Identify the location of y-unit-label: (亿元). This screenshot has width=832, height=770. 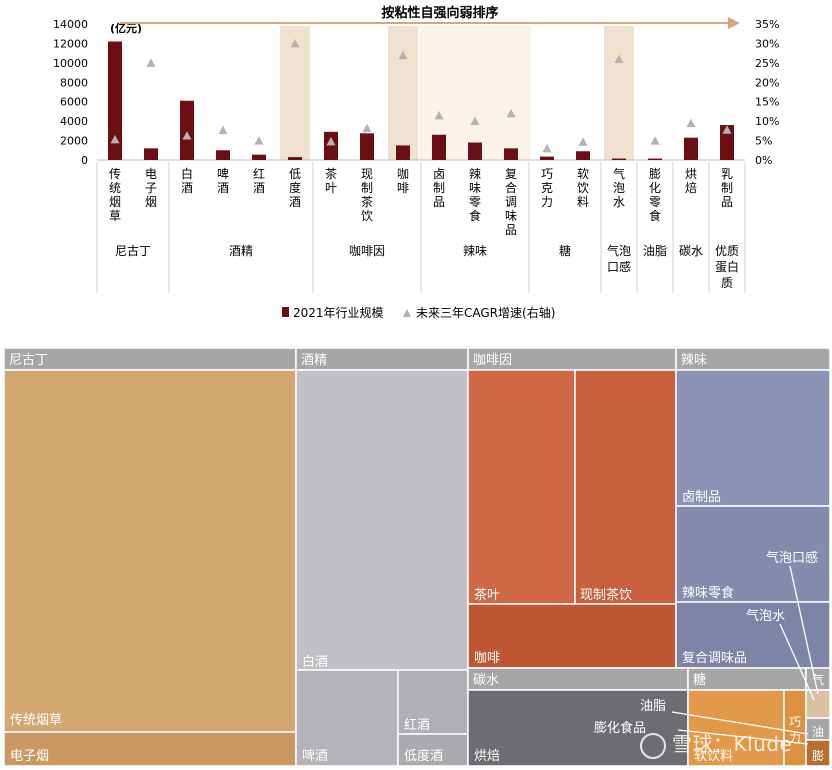
(126, 28).